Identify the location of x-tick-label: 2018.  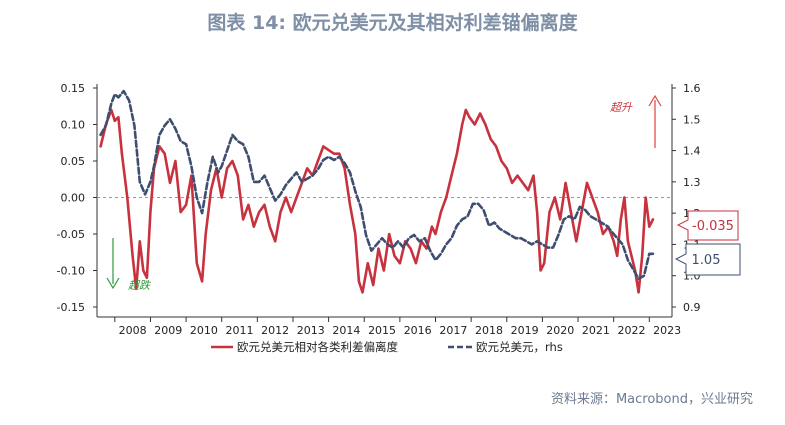
(489, 330).